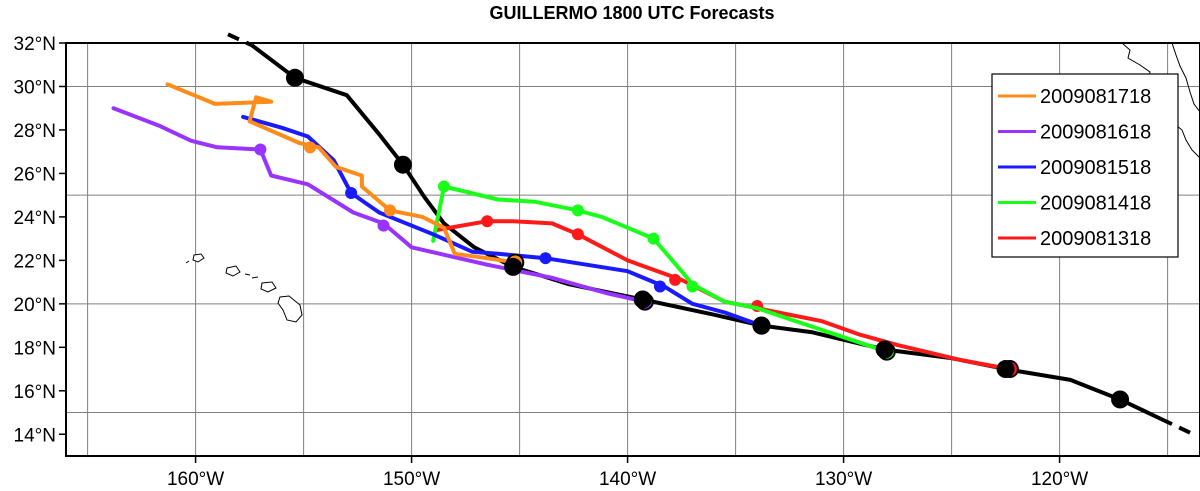  Describe the element at coordinates (35, 305) in the screenshot. I see `y-tick-label: 20°N` at that location.